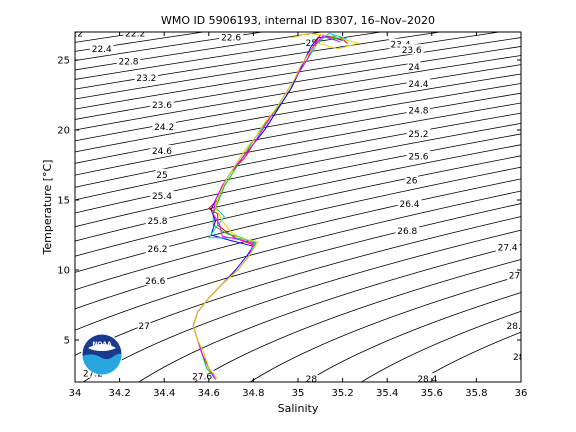 The height and width of the screenshot is (432, 576). I want to click on noaa-logo: NOAA, so click(102, 354).